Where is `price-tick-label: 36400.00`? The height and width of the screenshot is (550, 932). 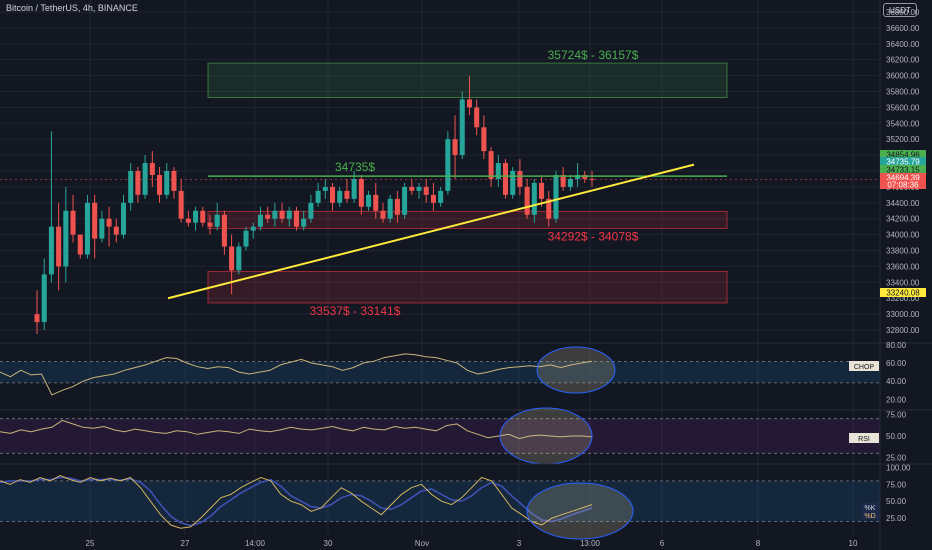 price-tick-label: 36400.00 is located at coordinates (903, 44).